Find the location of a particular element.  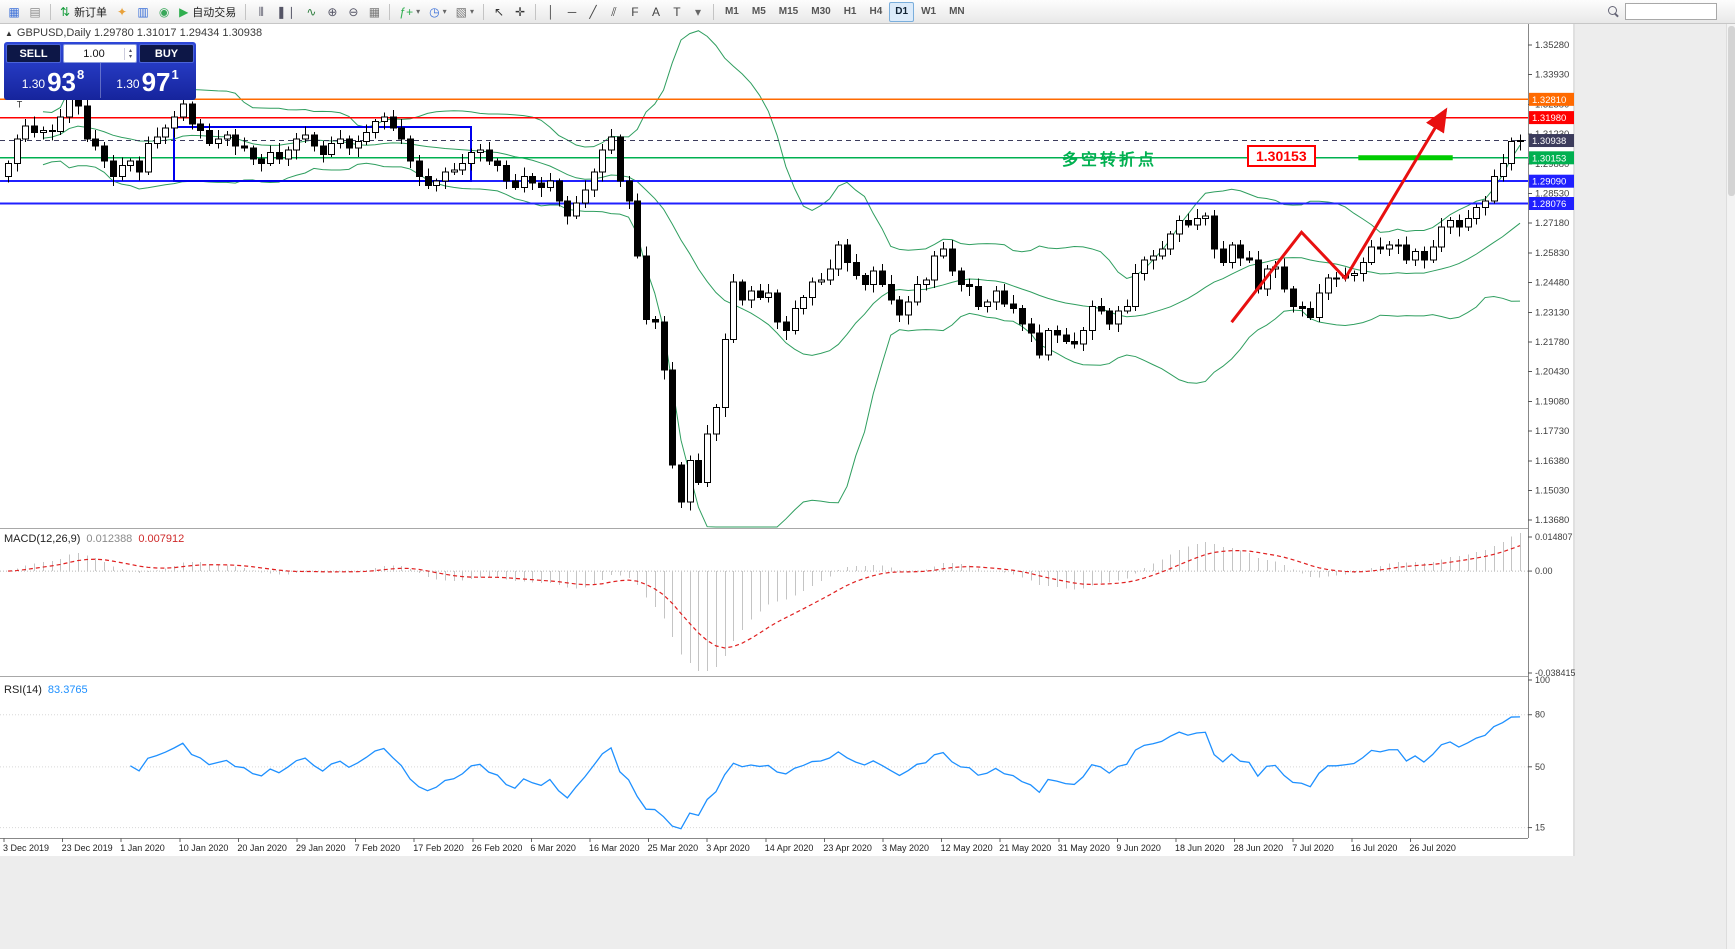

one-click-trading-toggle-icon: ▲ is located at coordinates (9, 33).